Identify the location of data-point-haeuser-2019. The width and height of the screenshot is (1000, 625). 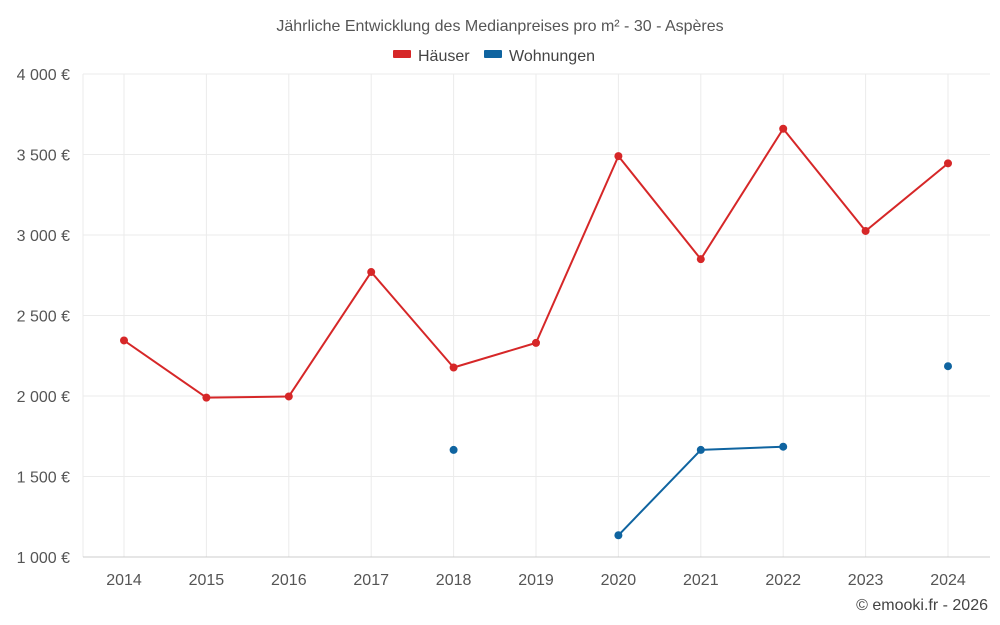
(536, 342).